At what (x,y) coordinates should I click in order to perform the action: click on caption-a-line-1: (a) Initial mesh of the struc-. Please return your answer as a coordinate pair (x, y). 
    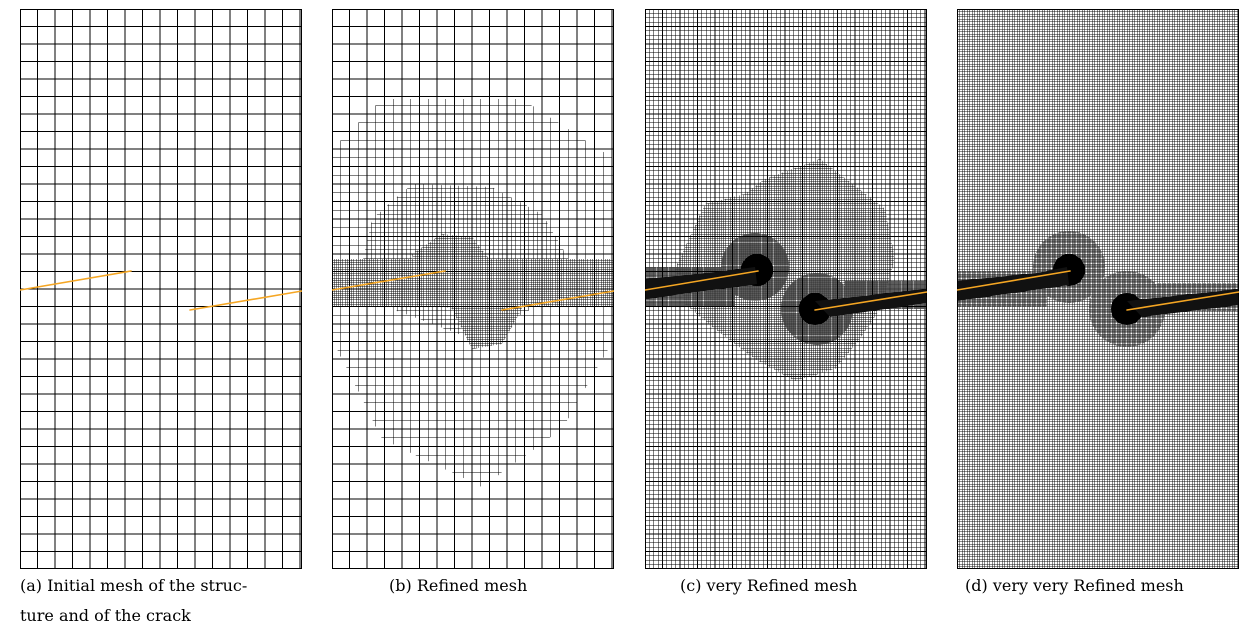
    Looking at the image, I should click on (134, 585).